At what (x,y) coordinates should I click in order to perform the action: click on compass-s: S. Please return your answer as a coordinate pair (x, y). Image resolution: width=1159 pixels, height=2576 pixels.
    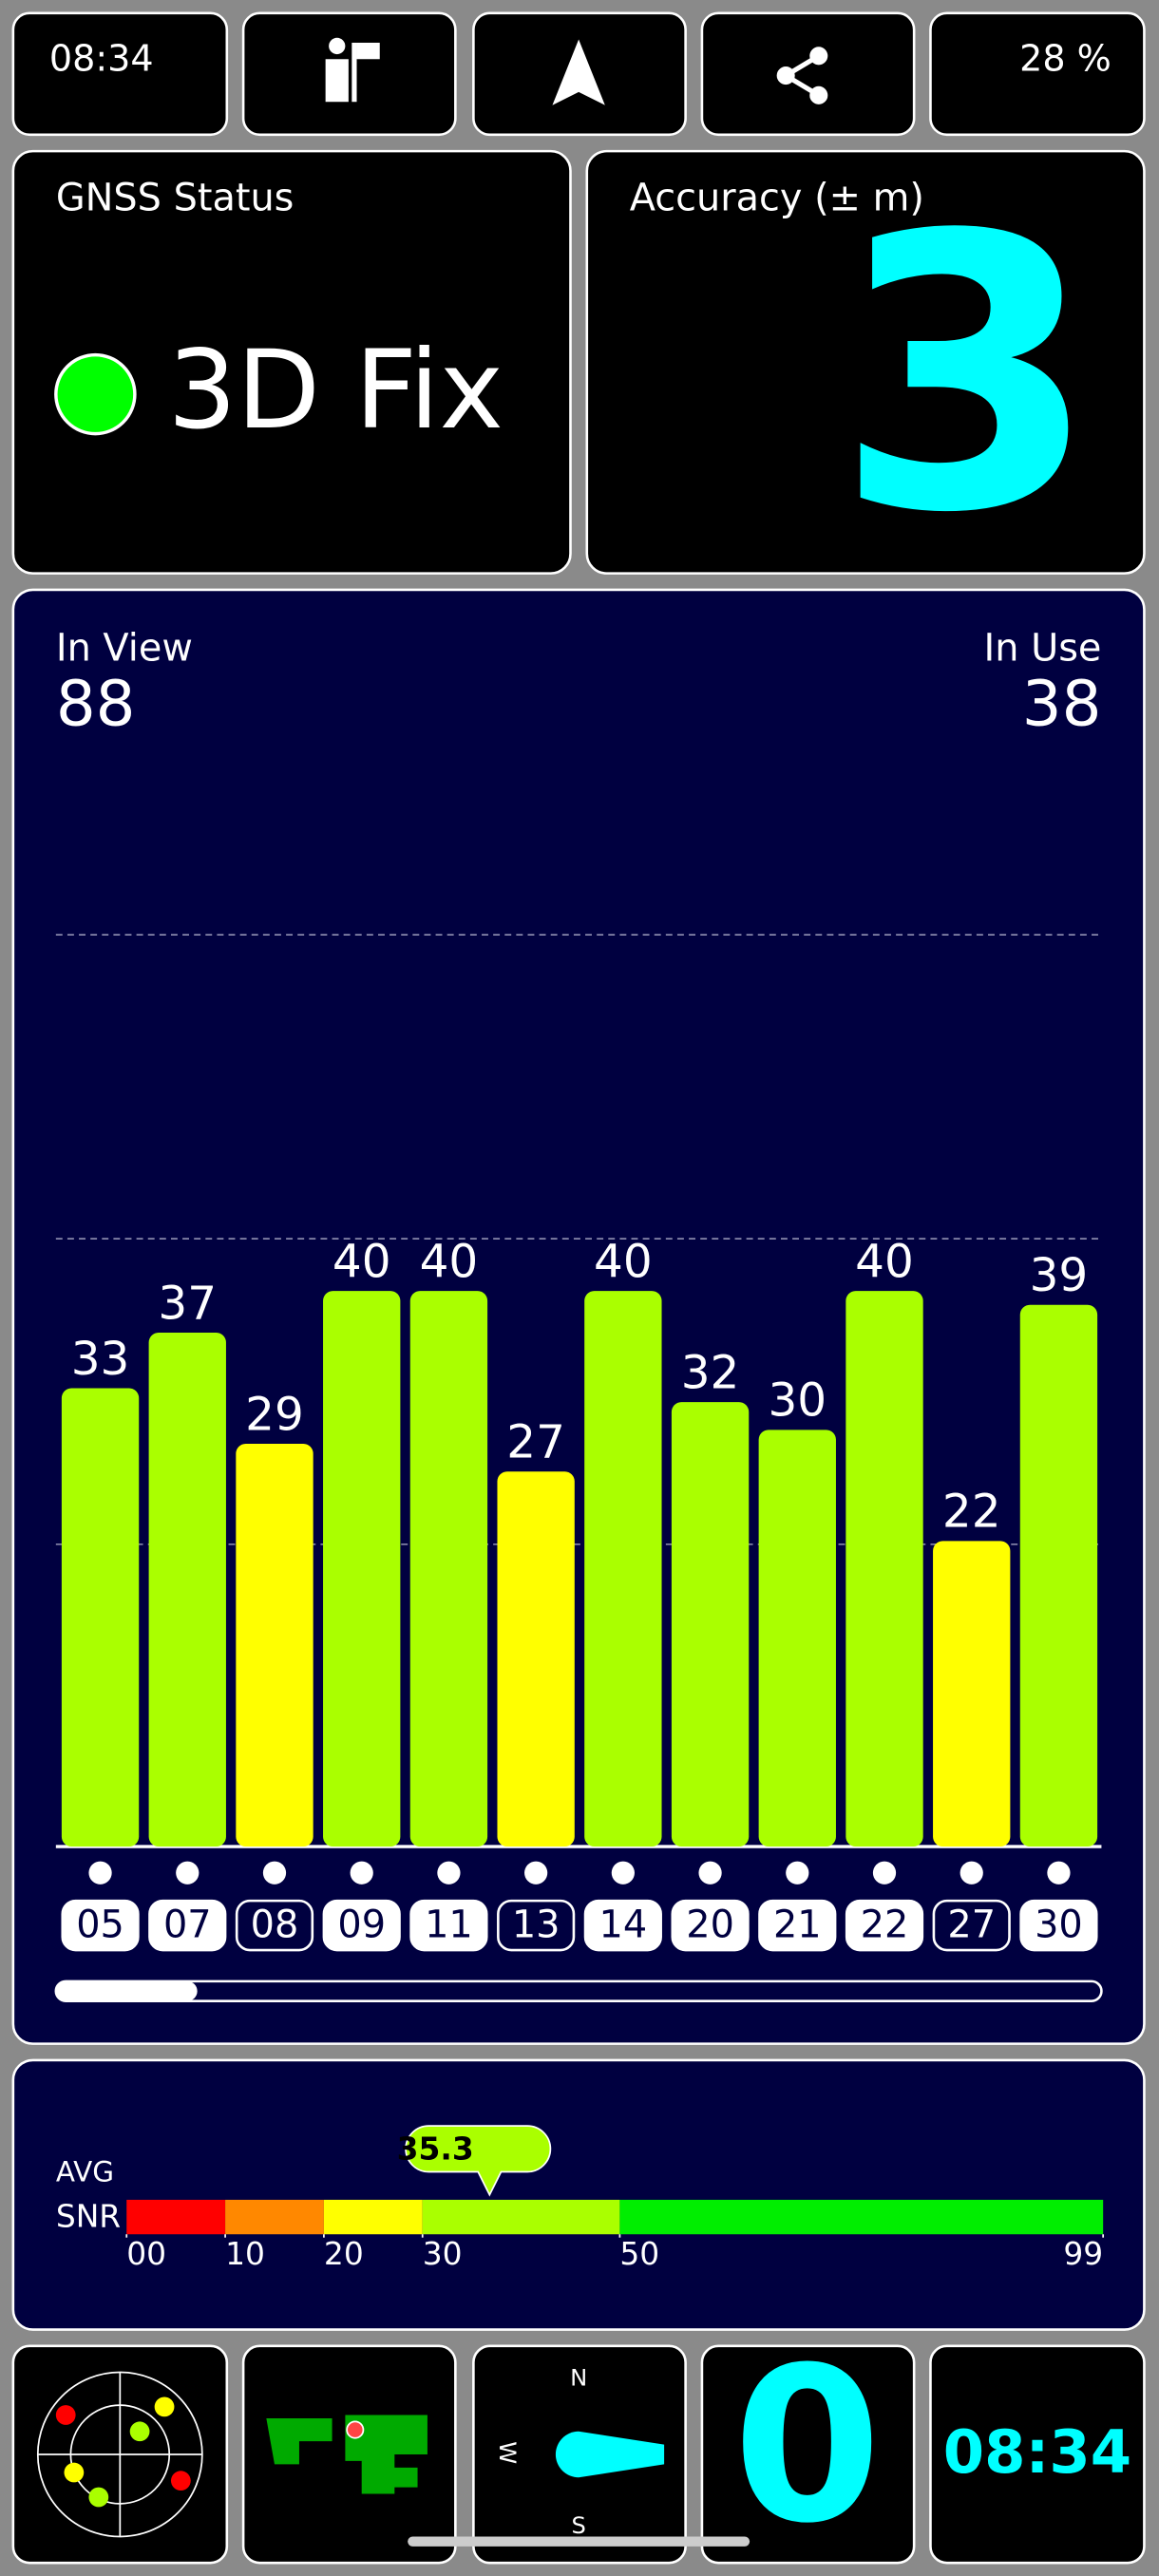
    Looking at the image, I should click on (578, 2525).